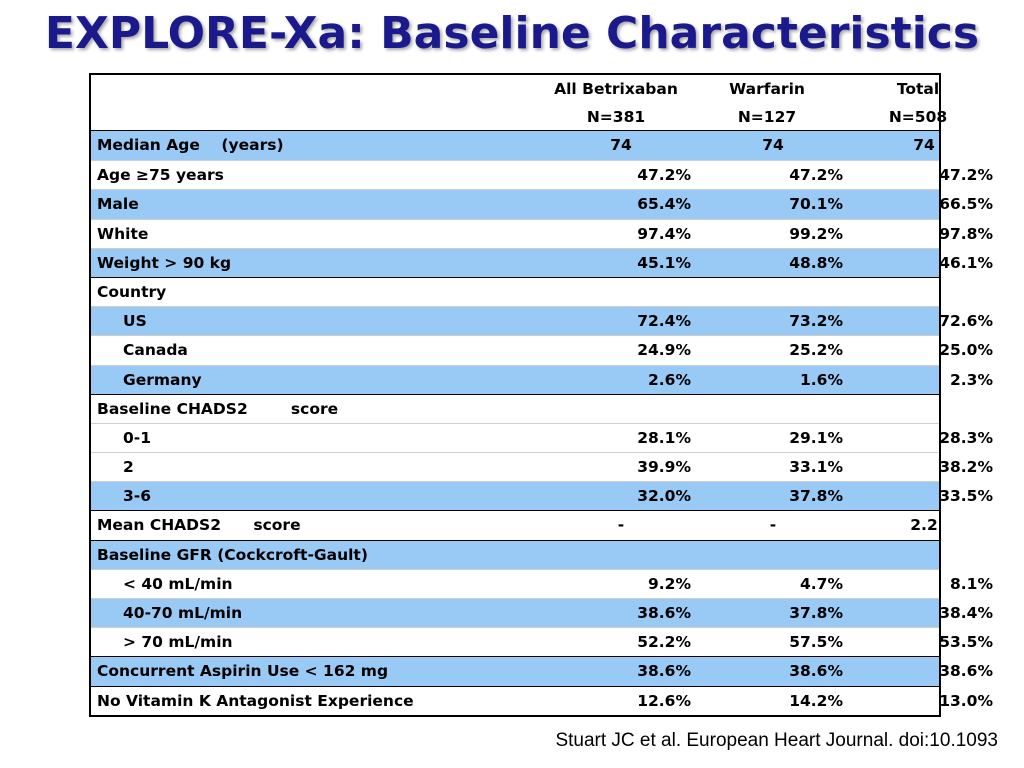 The height and width of the screenshot is (768, 1024). Describe the element at coordinates (966, 700) in the screenshot. I see `cell-value: 13.0%` at that location.